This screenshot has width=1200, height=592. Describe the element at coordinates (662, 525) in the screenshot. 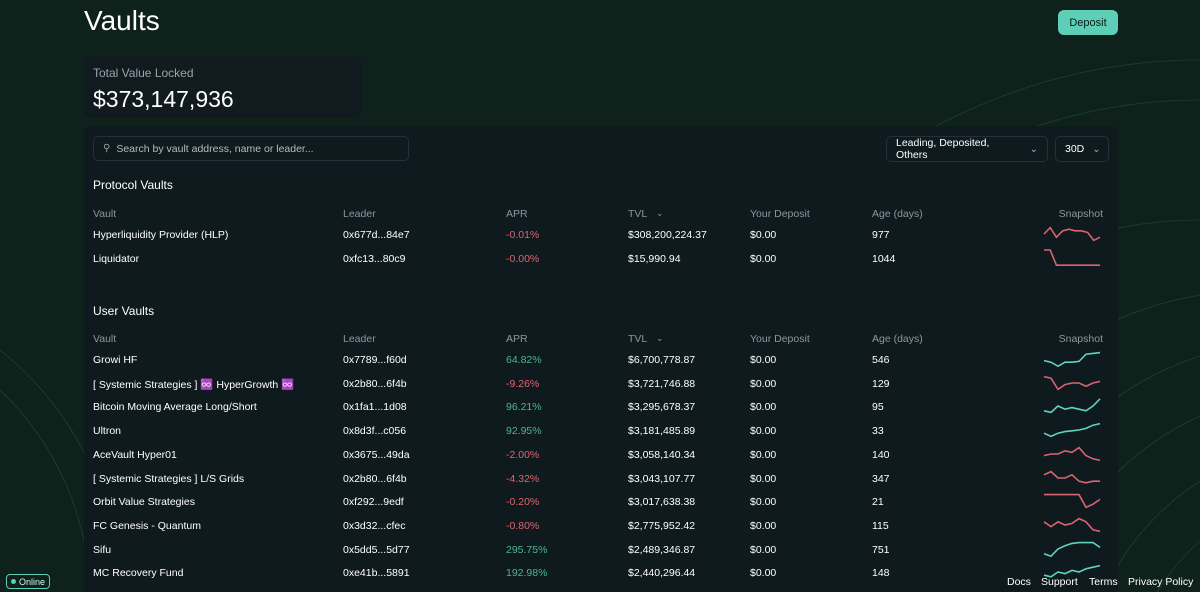

I see `tvl-value: $2,775,952.42` at that location.